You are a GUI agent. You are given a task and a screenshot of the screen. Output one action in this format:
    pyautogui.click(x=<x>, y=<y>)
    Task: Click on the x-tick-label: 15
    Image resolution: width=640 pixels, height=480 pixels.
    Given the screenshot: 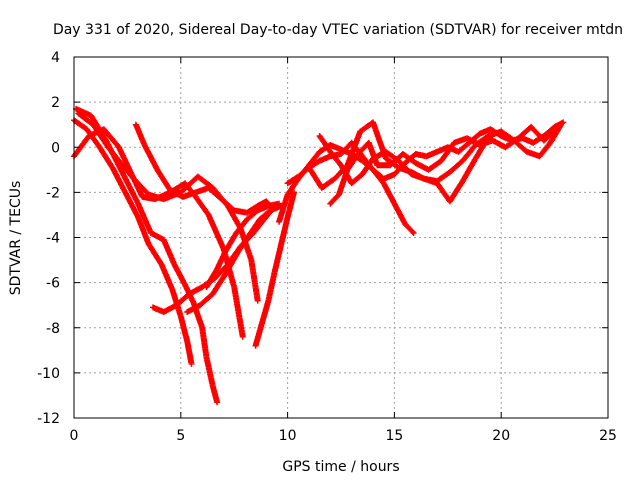 What is the action you would take?
    pyautogui.click(x=394, y=436)
    